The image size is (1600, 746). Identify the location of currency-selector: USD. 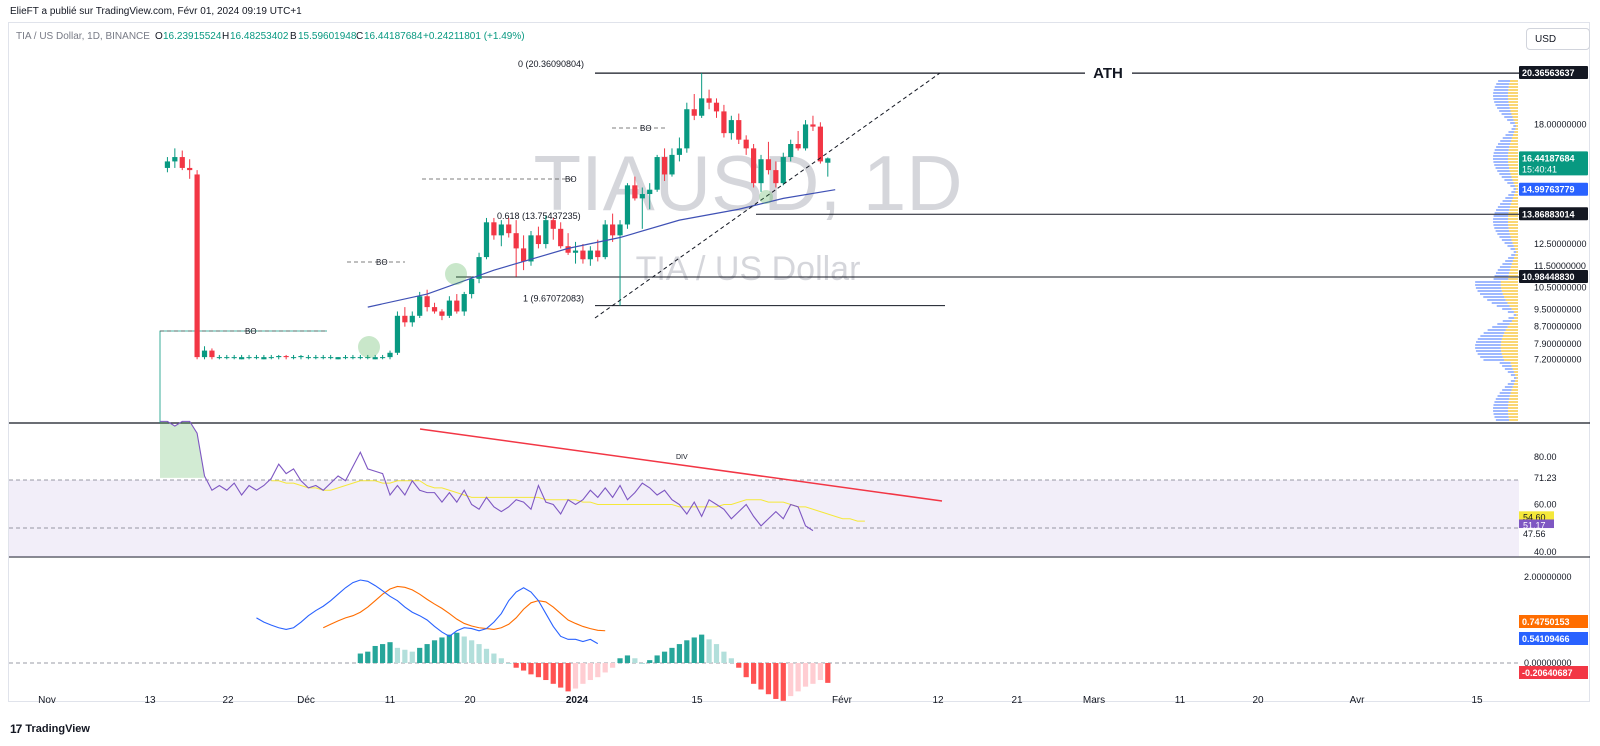
(1558, 39).